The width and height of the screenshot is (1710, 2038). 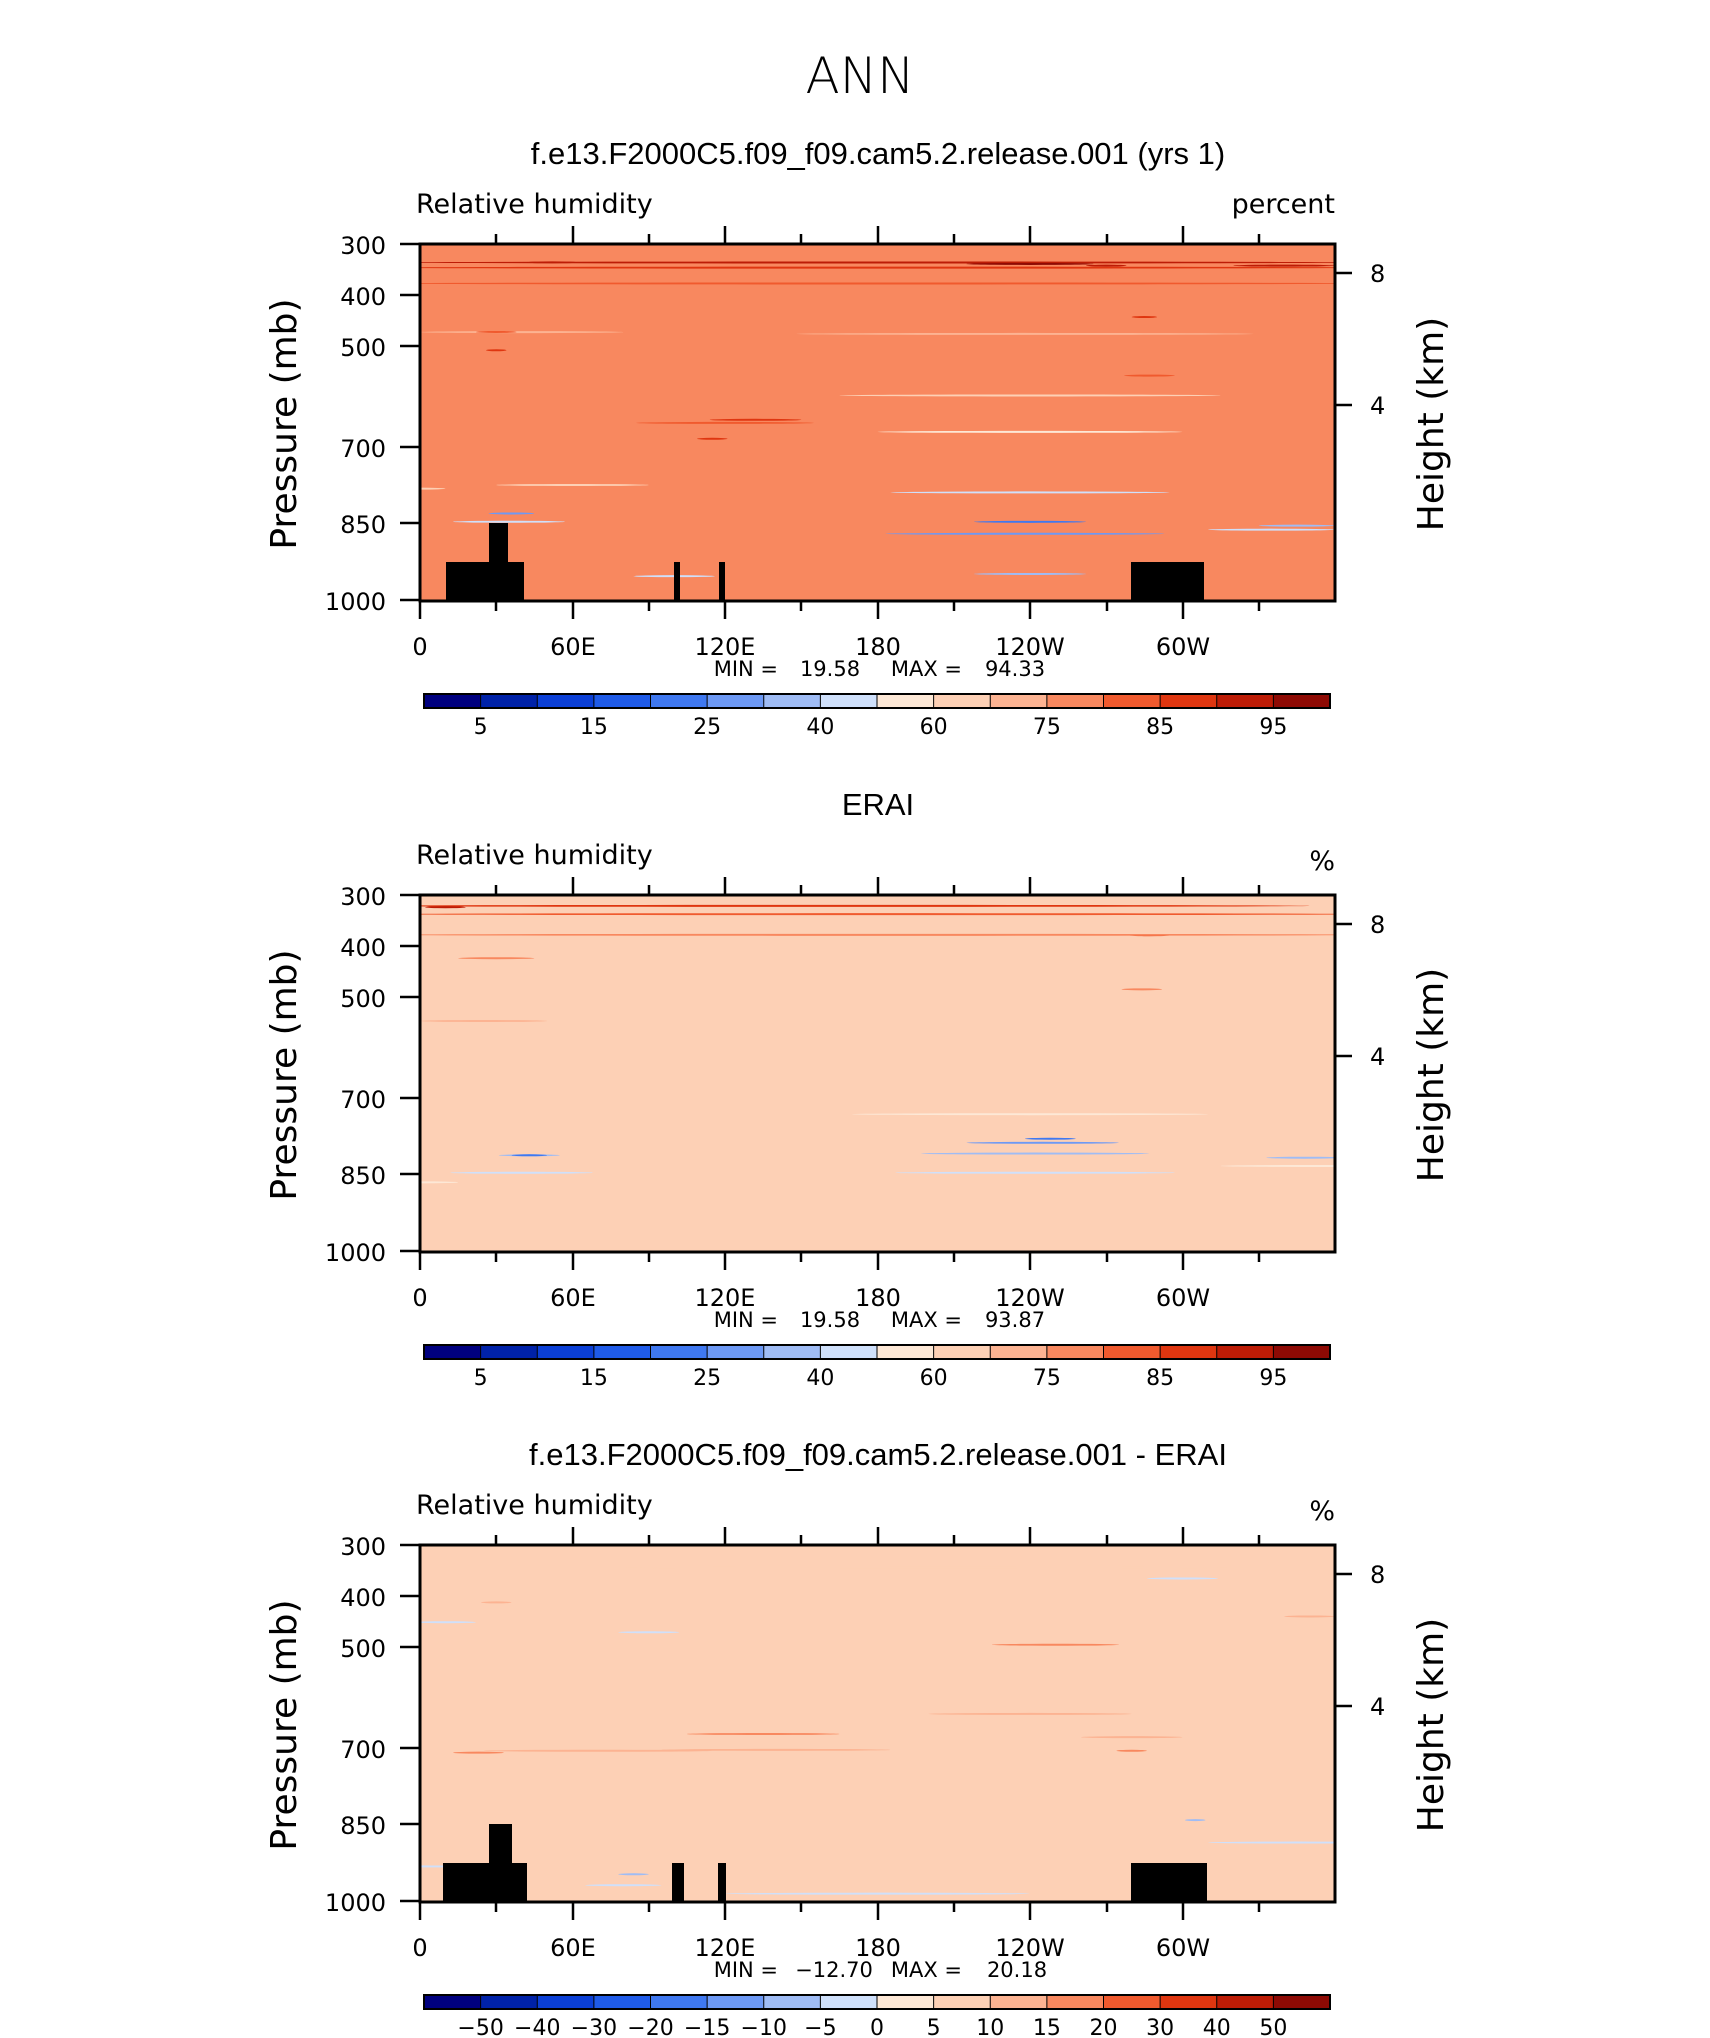 I want to click on colorbar-label: −15, so click(x=707, y=2027).